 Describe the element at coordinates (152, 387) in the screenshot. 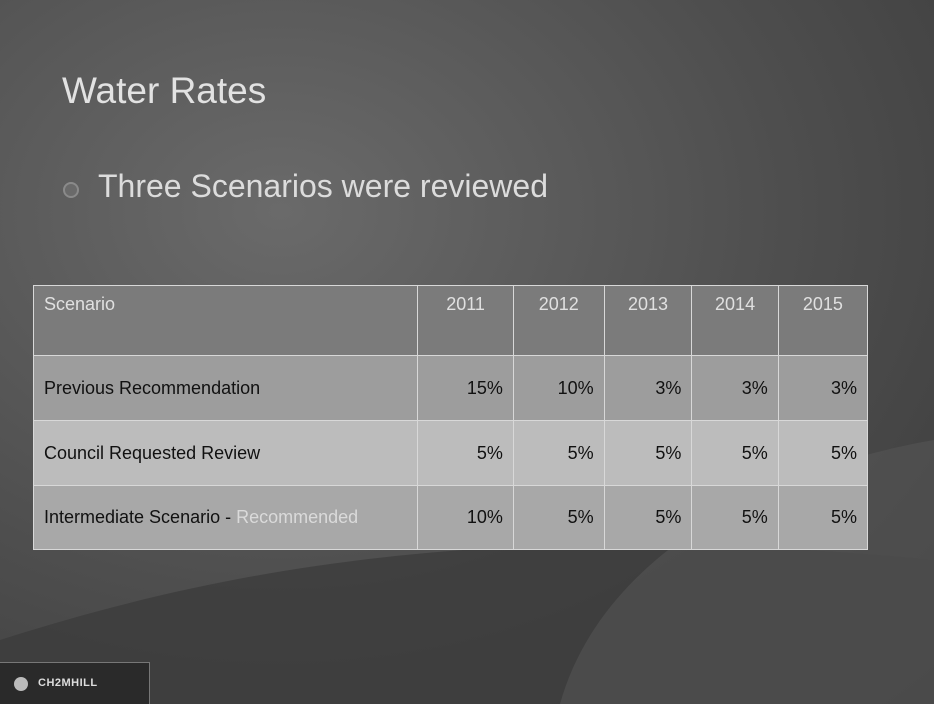

I see `scenario-text: Previous Recommendation` at that location.